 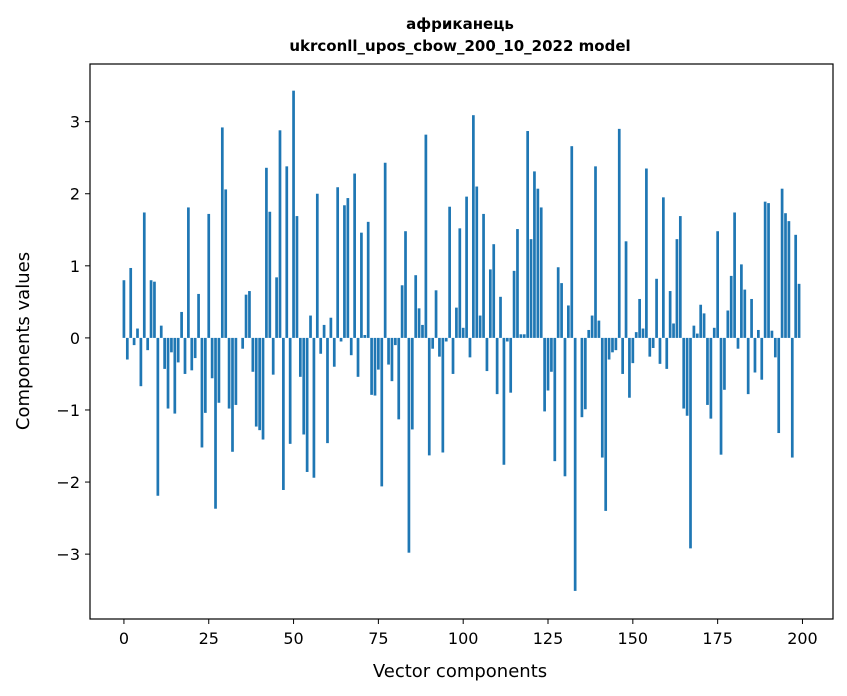 What do you see at coordinates (68, 482) in the screenshot?
I see `y-tick-label: −2` at bounding box center [68, 482].